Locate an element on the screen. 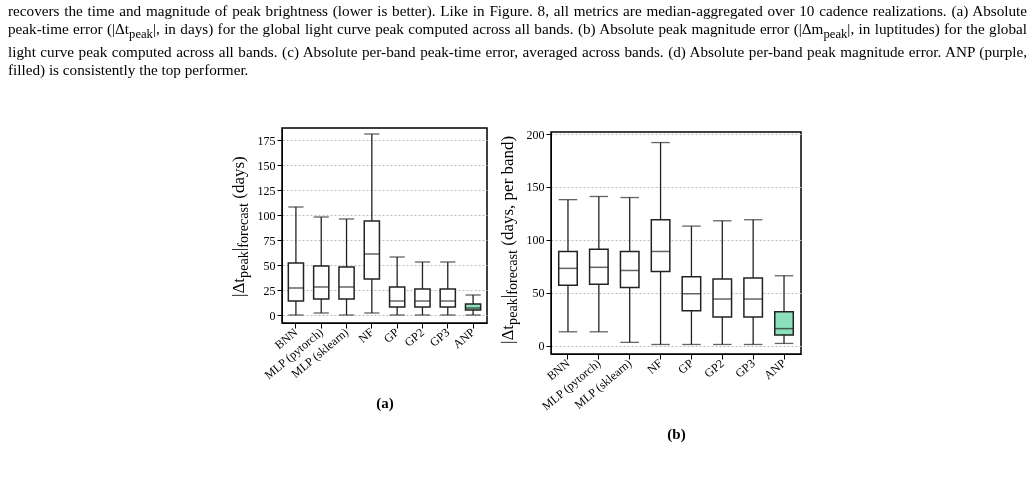 The height and width of the screenshot is (478, 1035). y-tick-label: 125 is located at coordinates (266, 190).